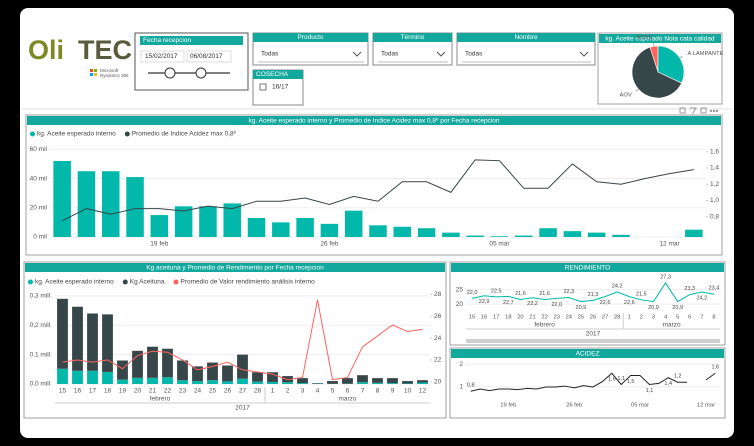 This screenshot has height=446, width=754. Describe the element at coordinates (508, 318) in the screenshot. I see `x-tick-label: 18` at that location.